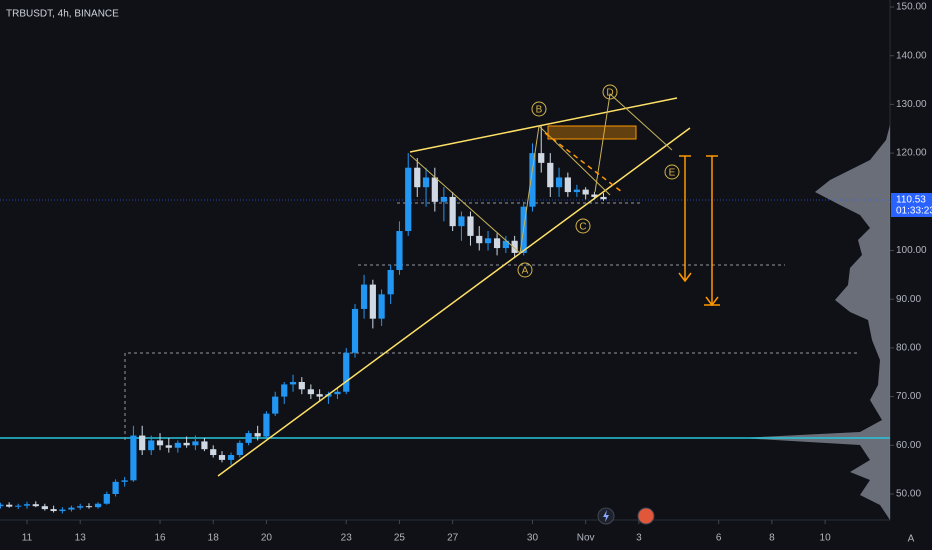 The width and height of the screenshot is (932, 550). I want to click on wave-label: E, so click(672, 173).